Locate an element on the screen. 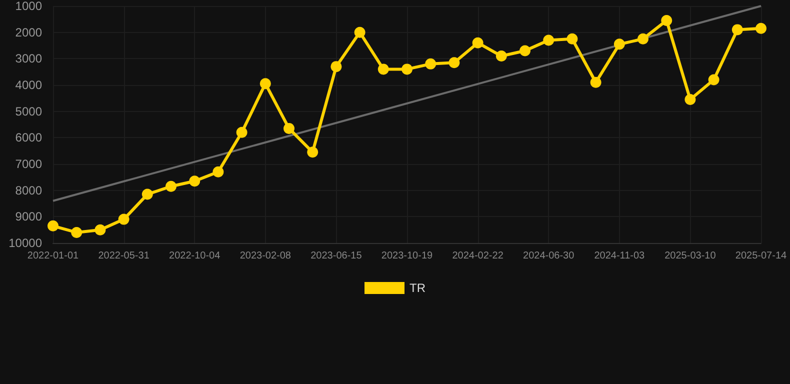 Image resolution: width=790 pixels, height=384 pixels. y-tick-label: 8000 is located at coordinates (28, 190).